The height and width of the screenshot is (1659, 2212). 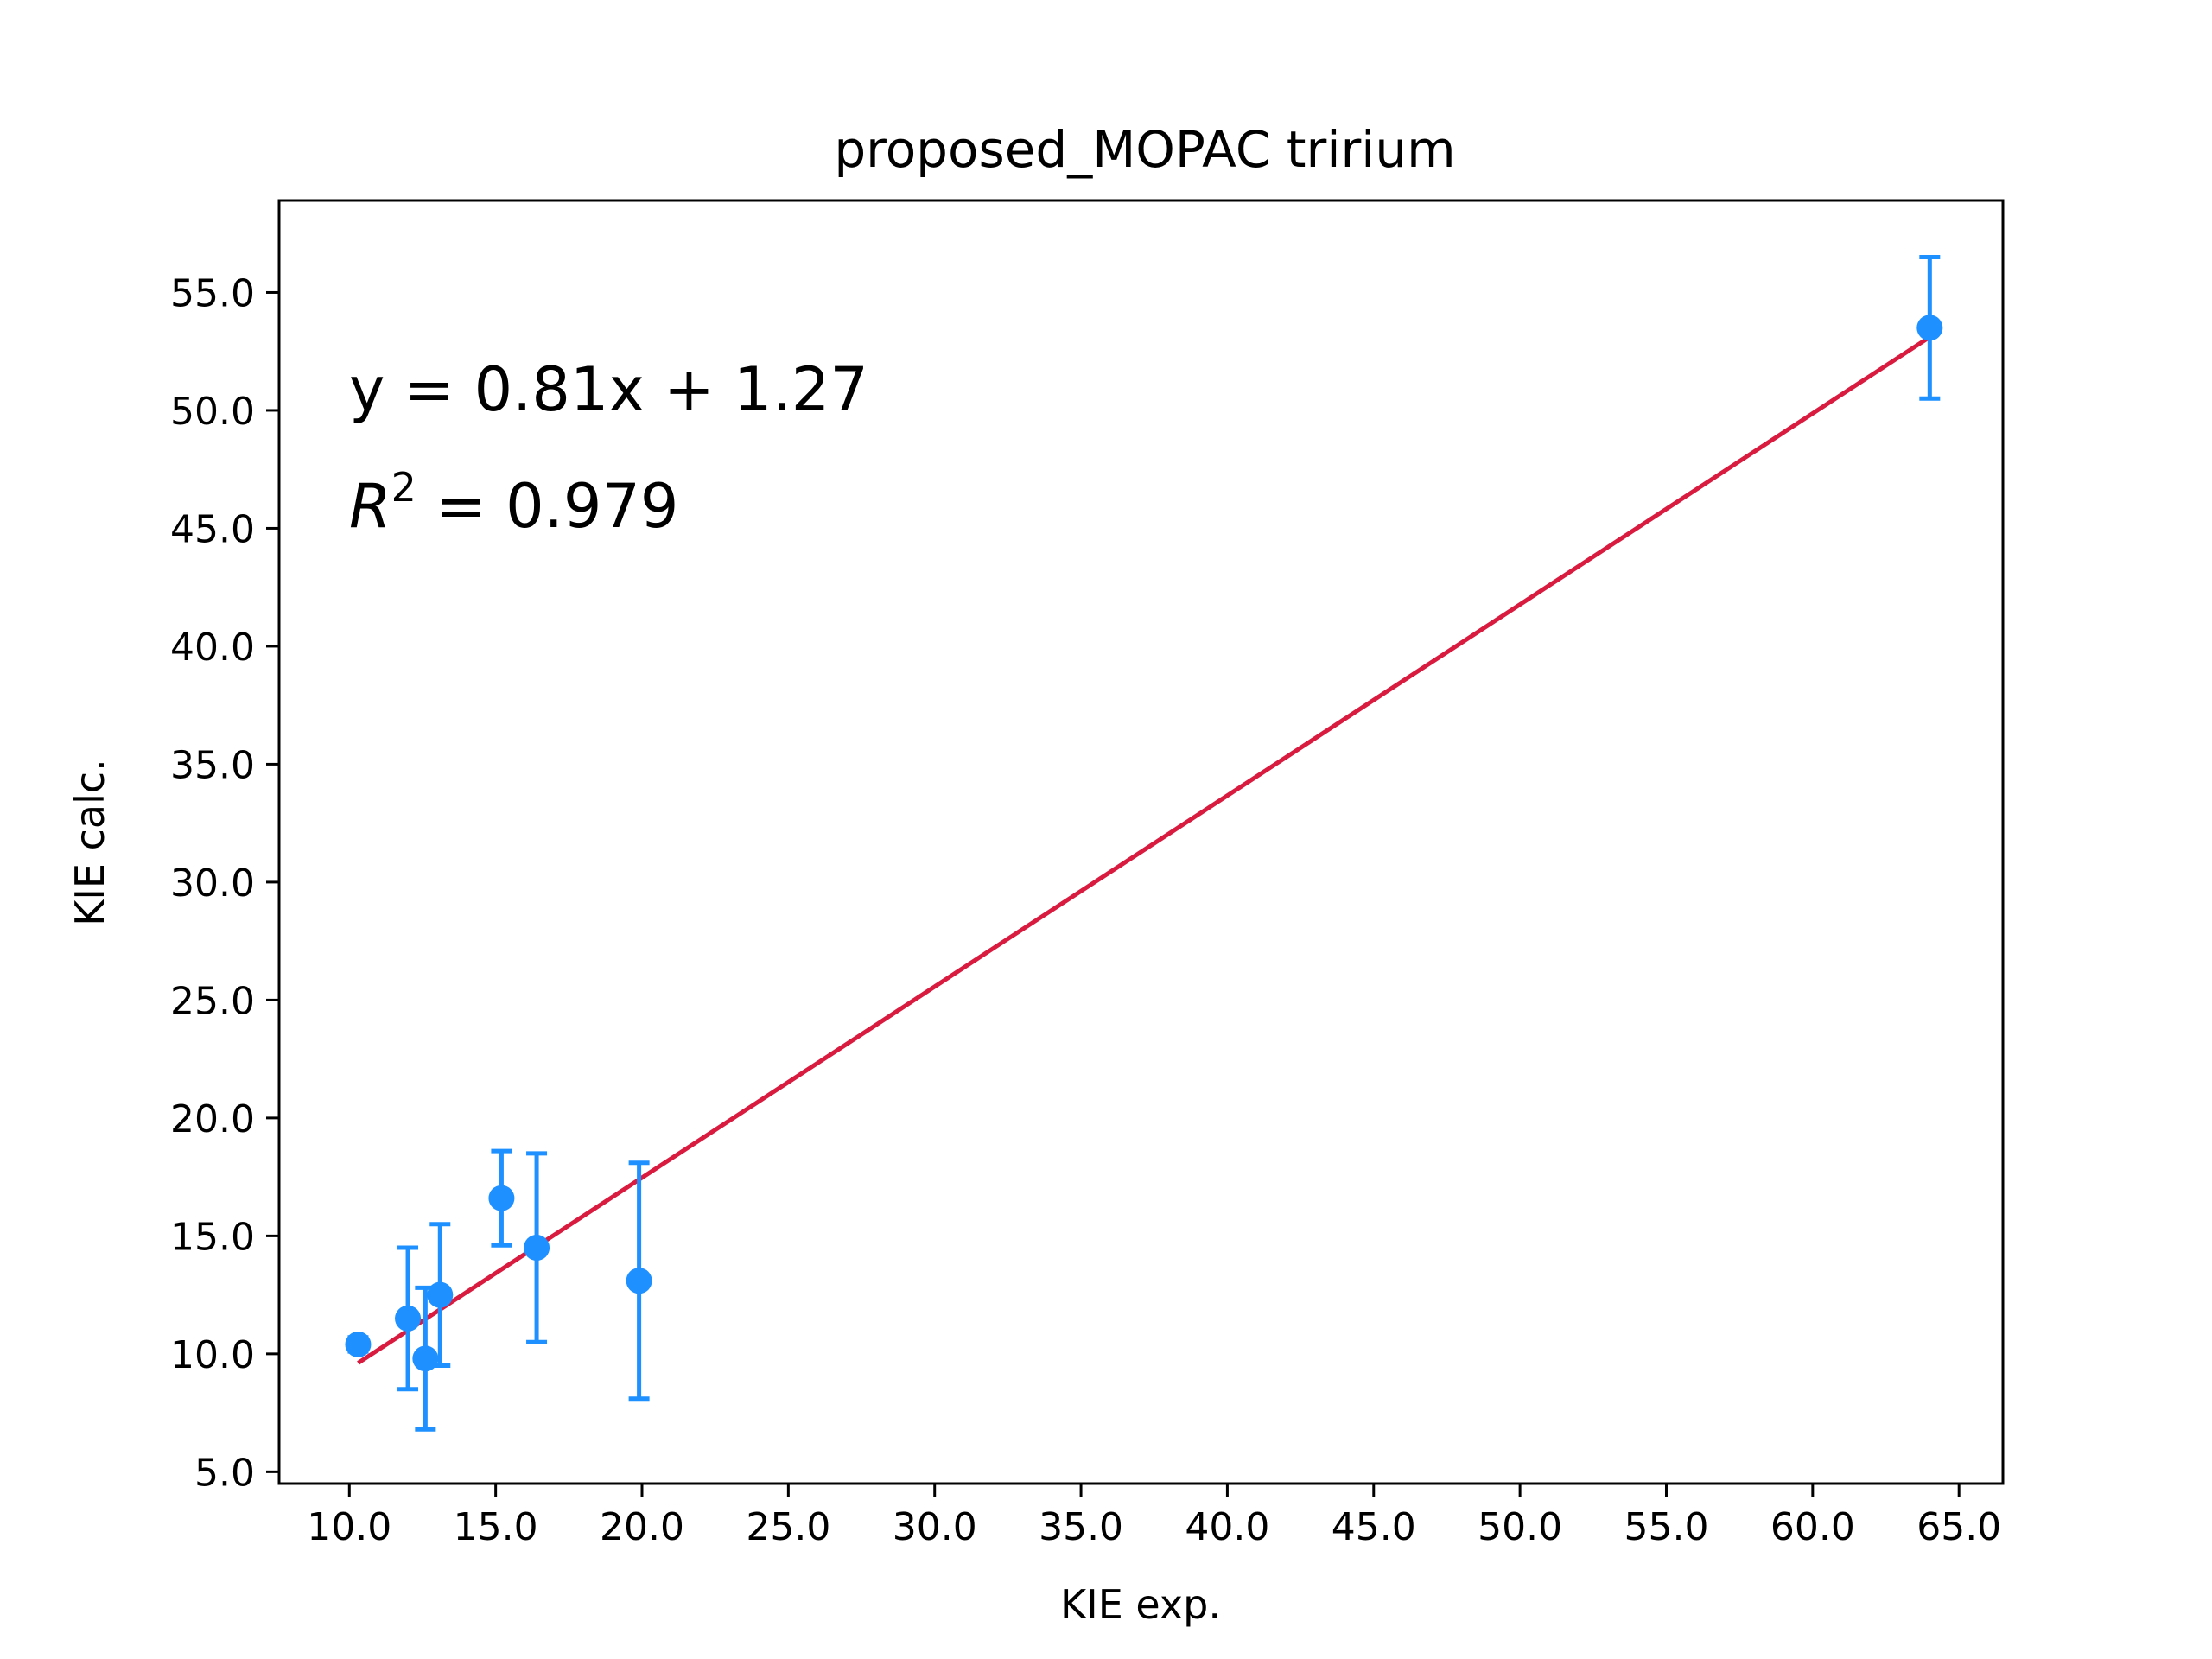 I want to click on x-tick-label: 45.0, so click(x=1374, y=1527).